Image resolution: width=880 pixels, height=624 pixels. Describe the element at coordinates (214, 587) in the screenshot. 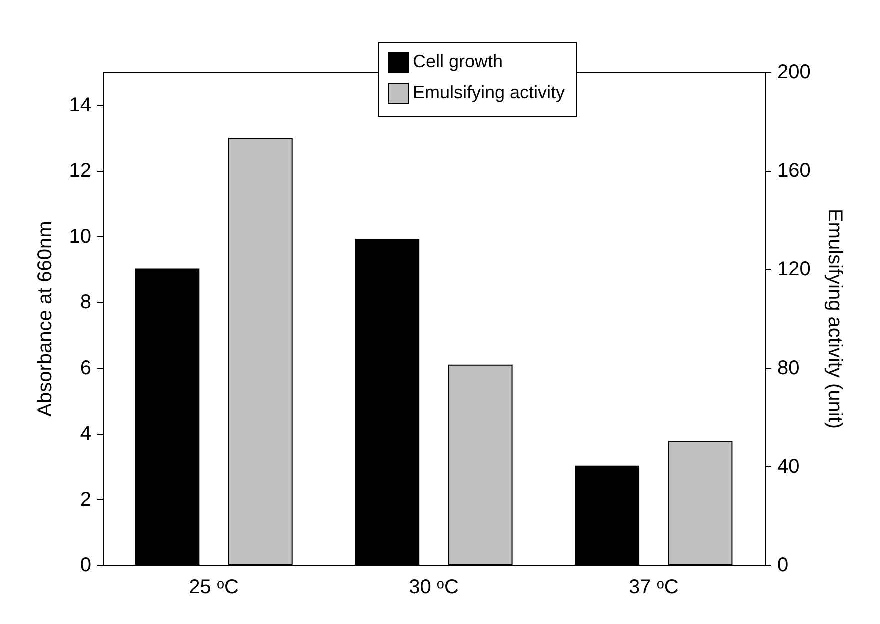

I see `x-tick-label: 25 ᵒC` at that location.